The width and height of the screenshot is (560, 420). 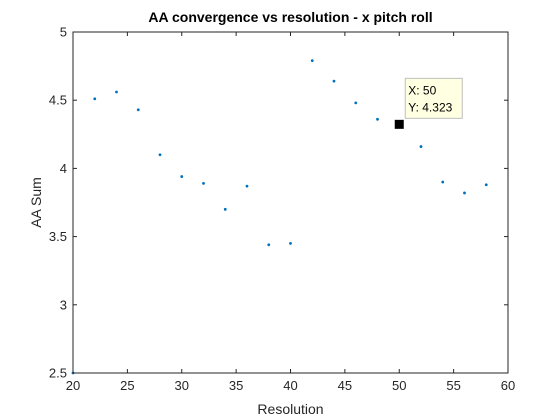 What do you see at coordinates (399, 385) in the screenshot?
I see `x-tick-label: 50` at bounding box center [399, 385].